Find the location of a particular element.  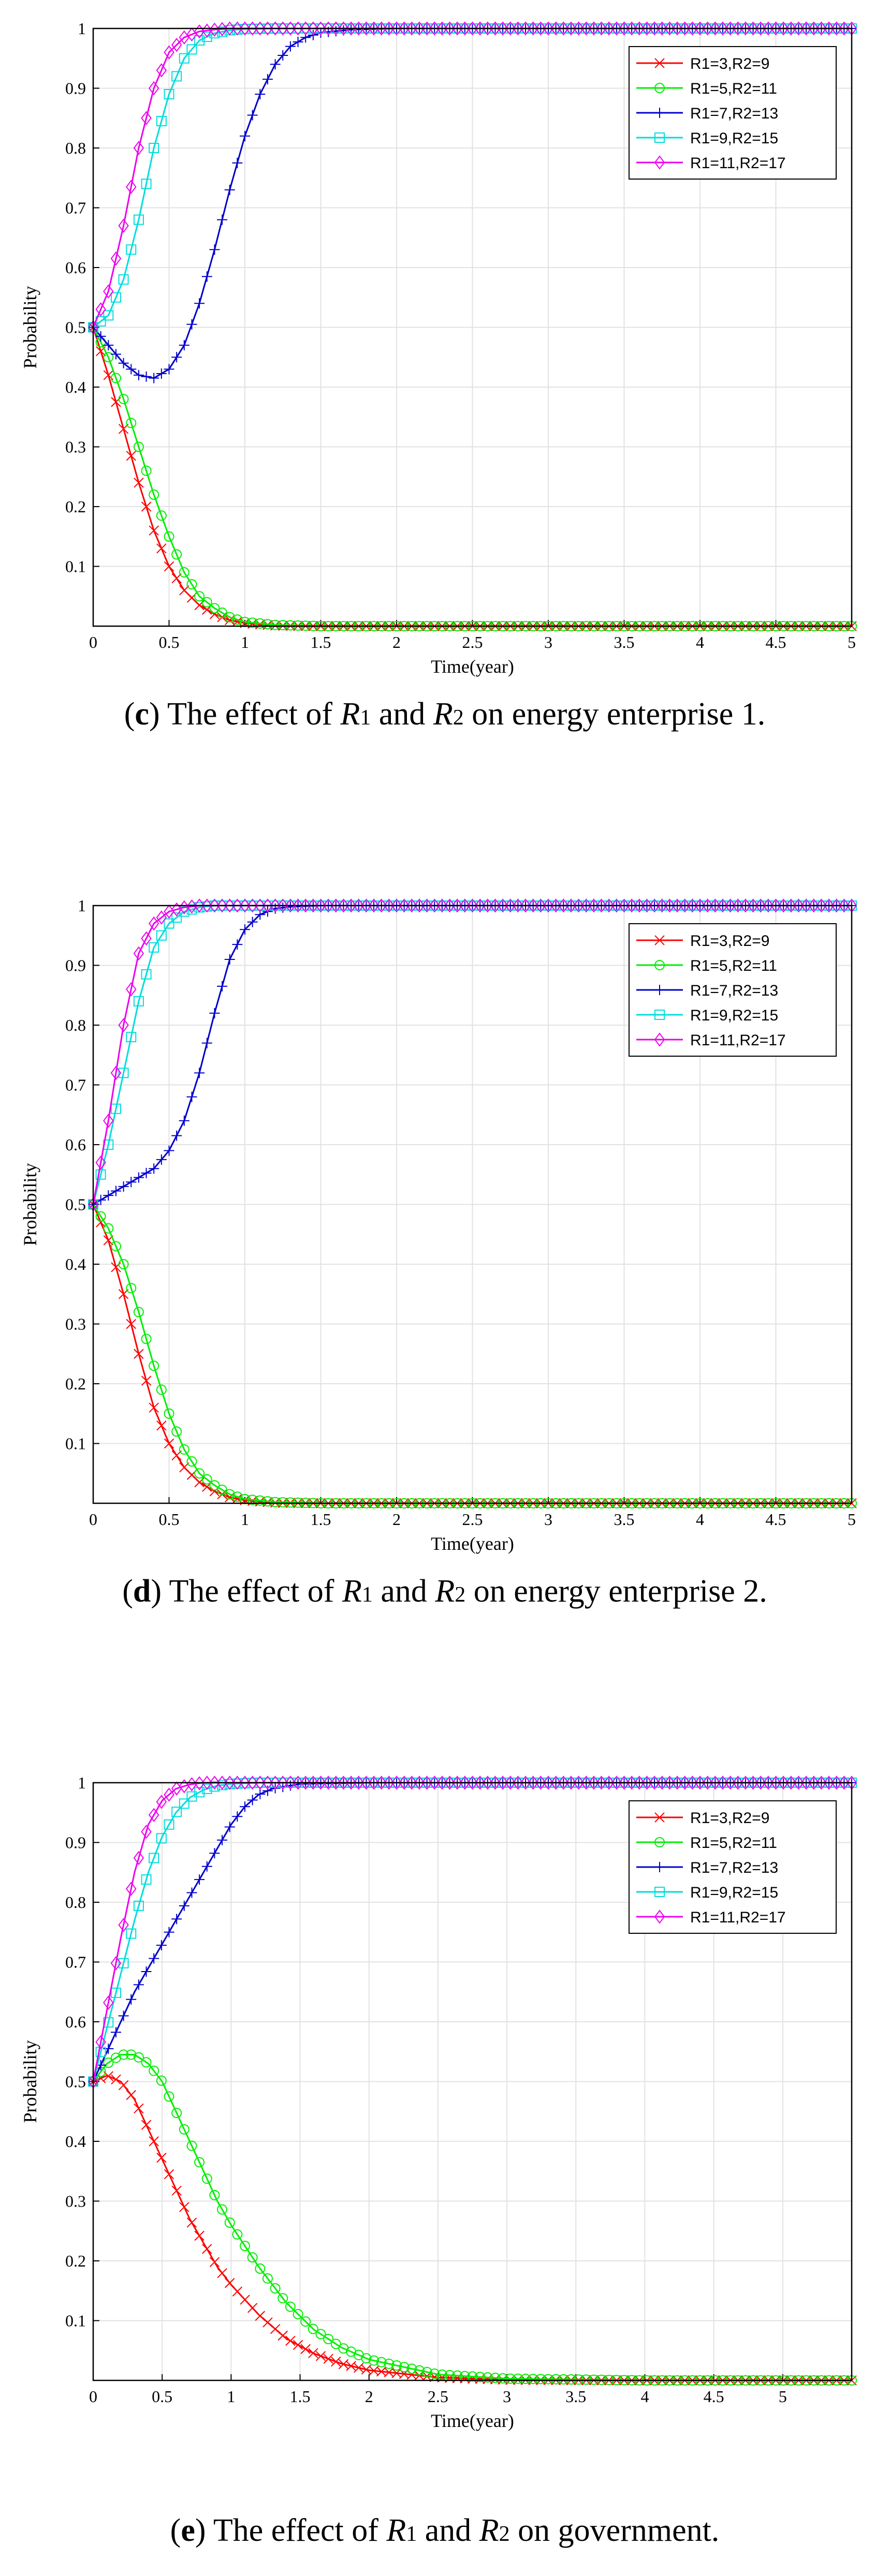

x-tick-label: 2 is located at coordinates (369, 2396).